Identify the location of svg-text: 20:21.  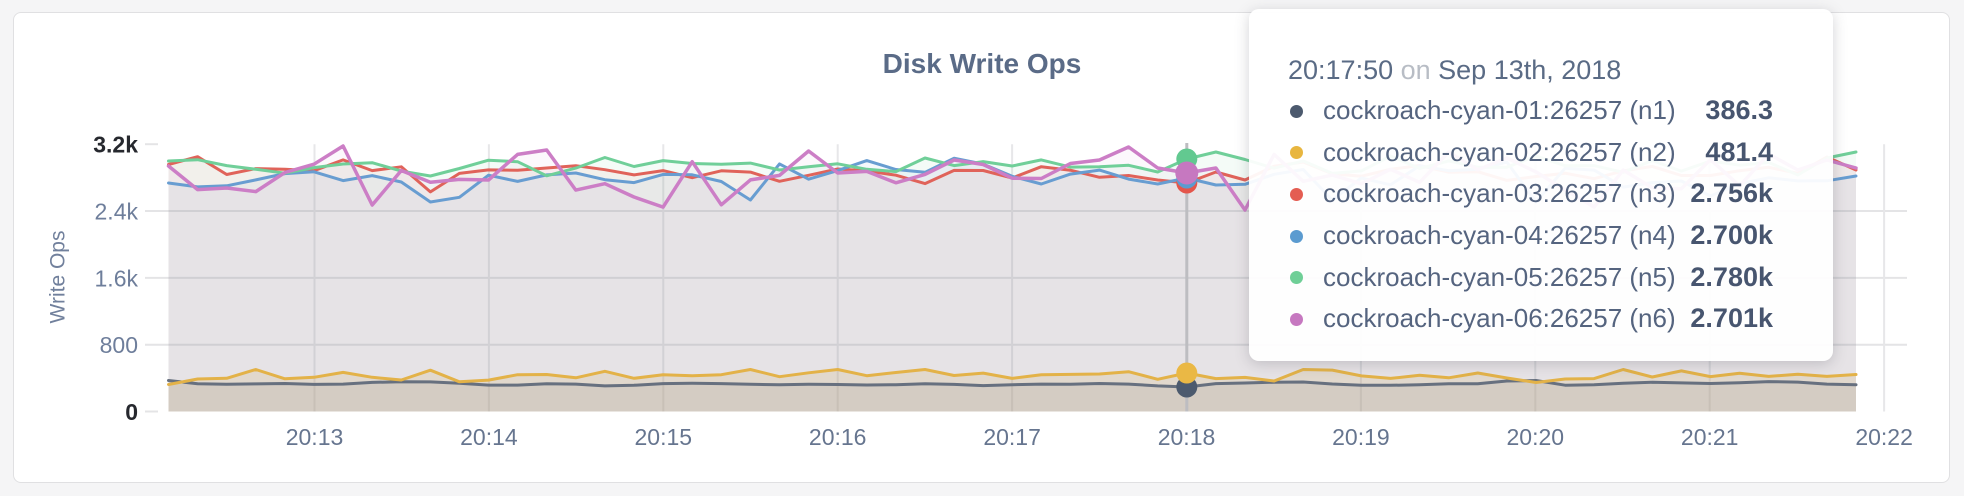
(1710, 437).